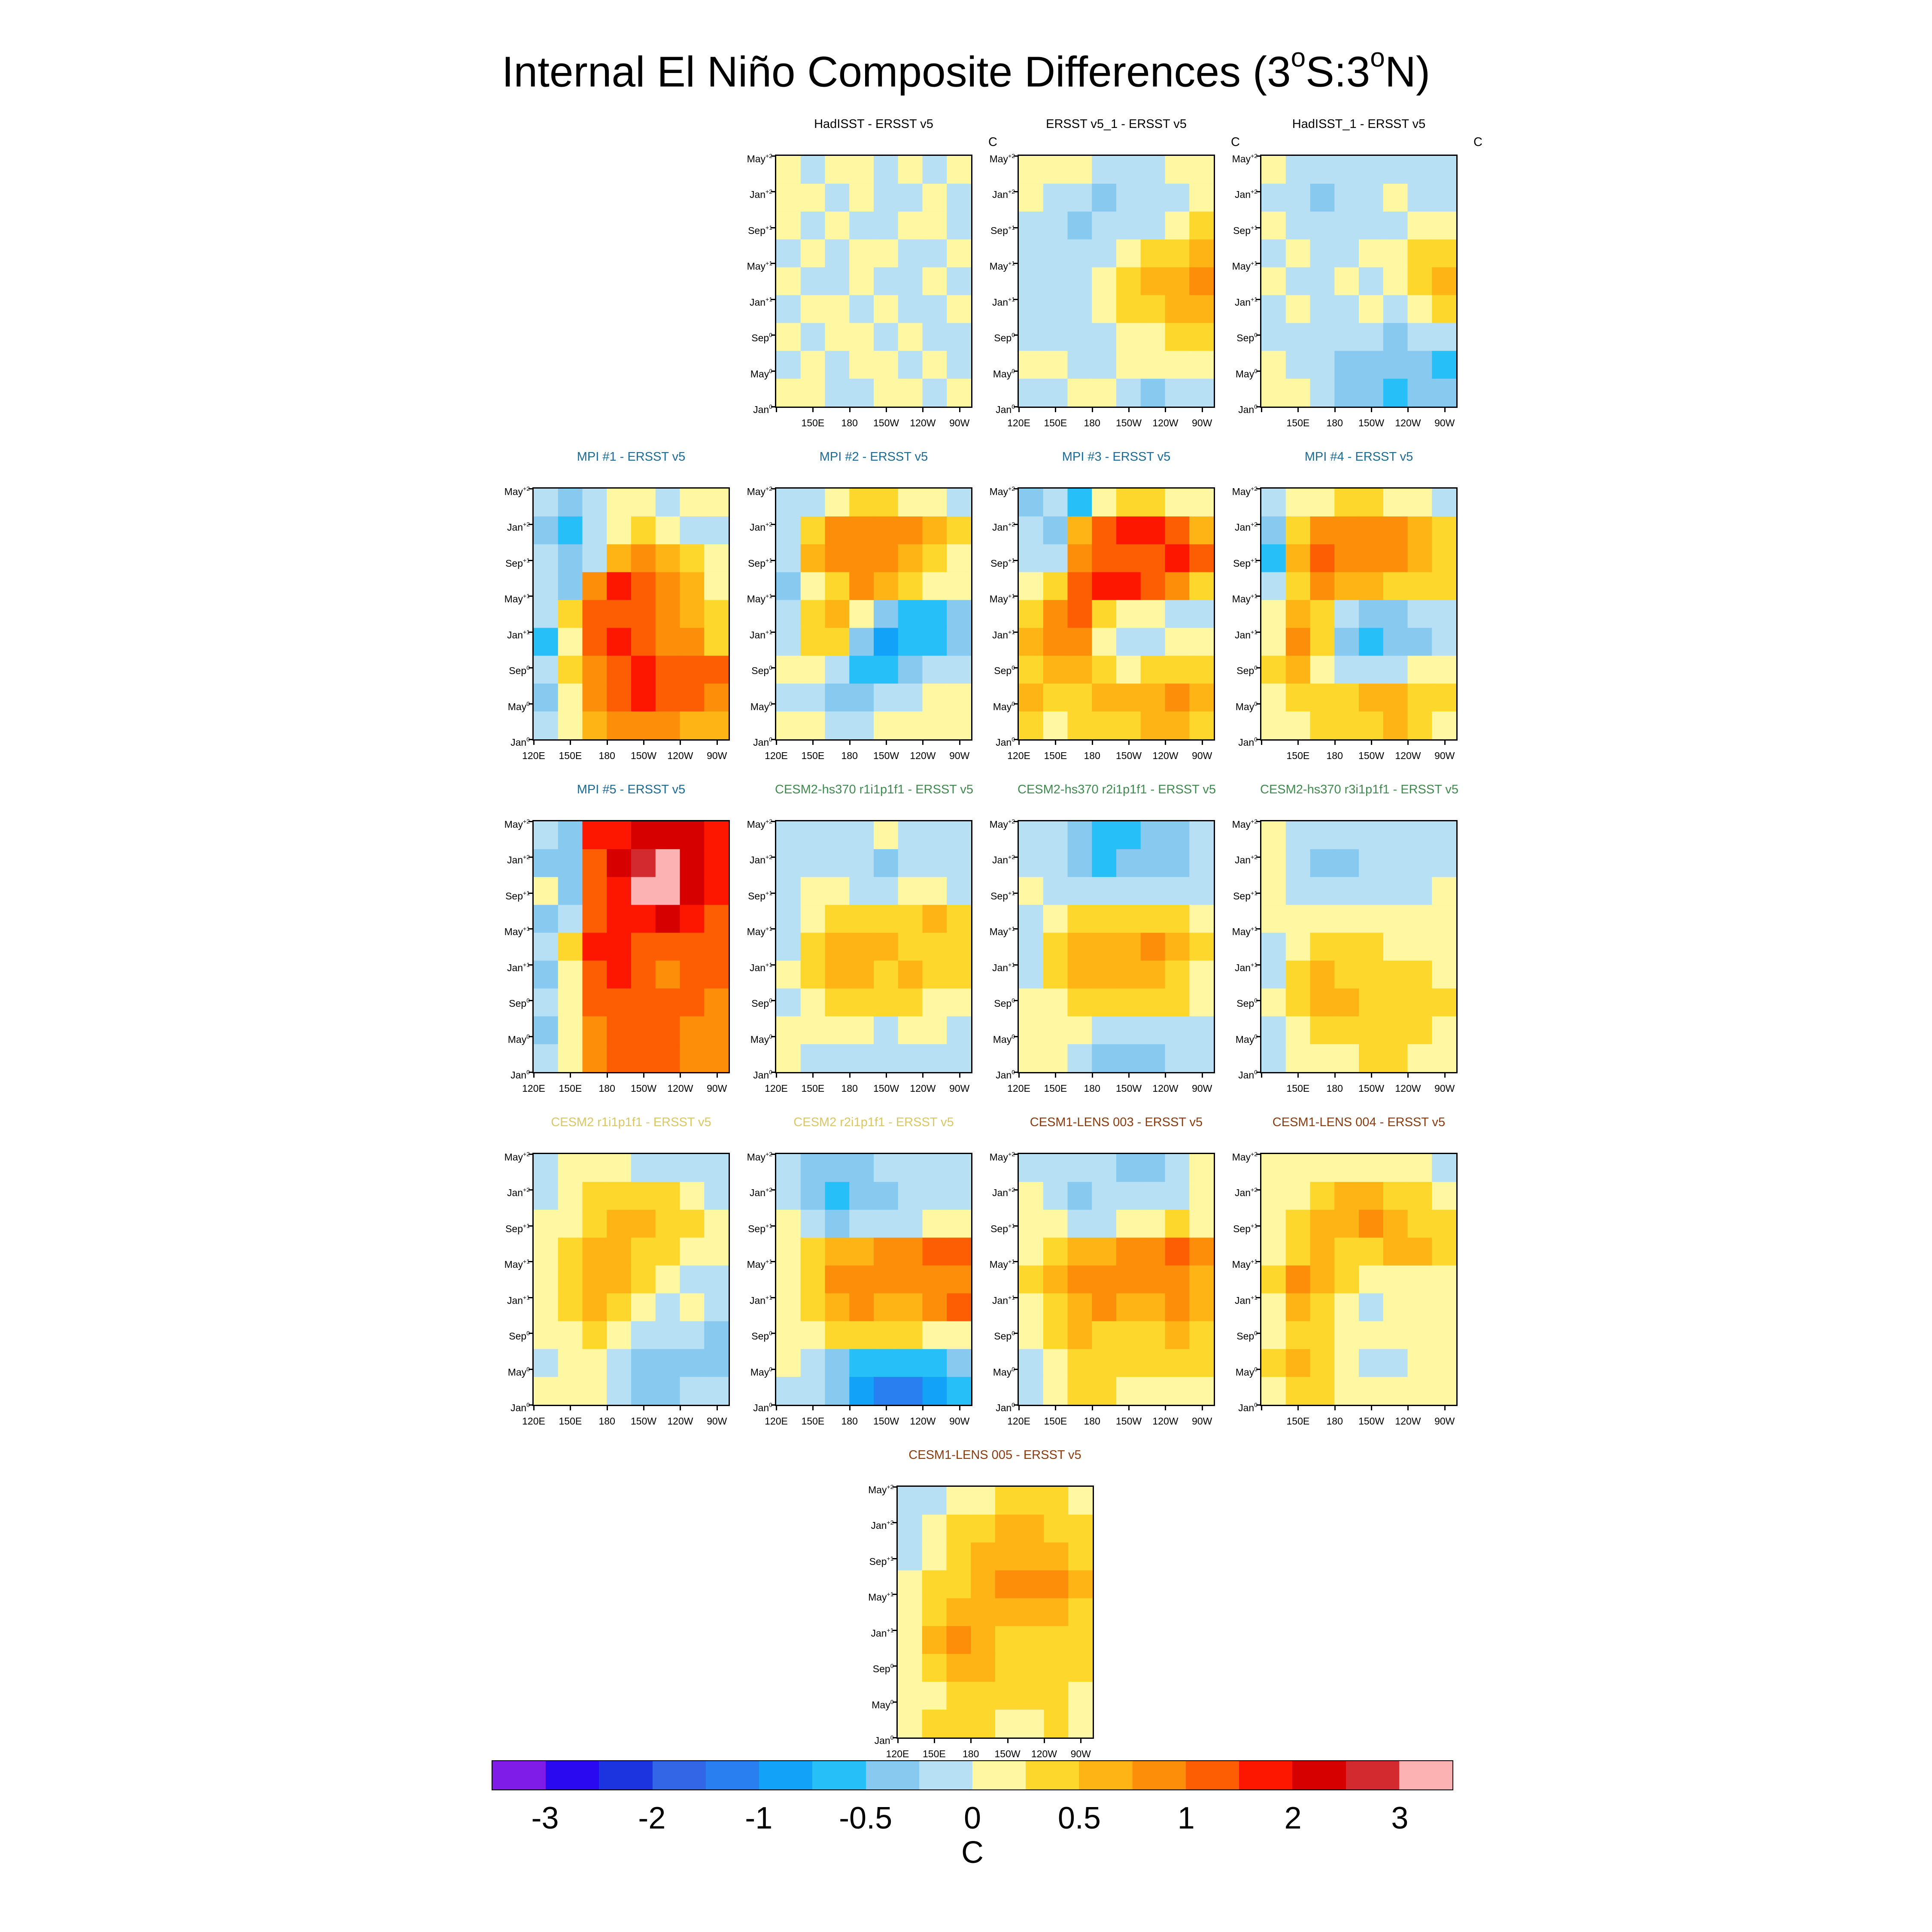  What do you see at coordinates (1358, 947) in the screenshot?
I see `heatmap-svg` at bounding box center [1358, 947].